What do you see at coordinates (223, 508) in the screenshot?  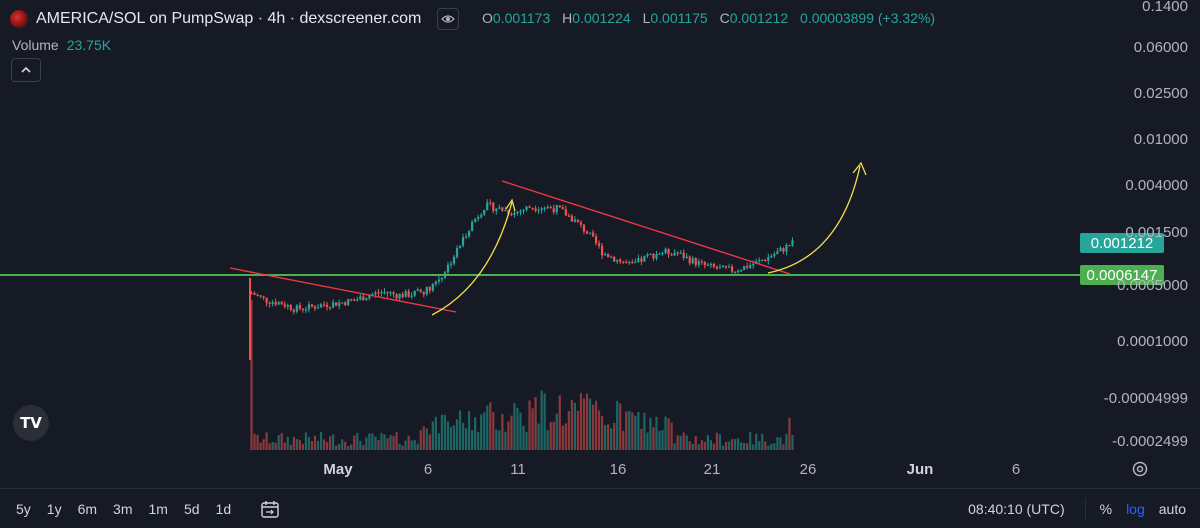 I see `timeframe-1d: 1d` at bounding box center [223, 508].